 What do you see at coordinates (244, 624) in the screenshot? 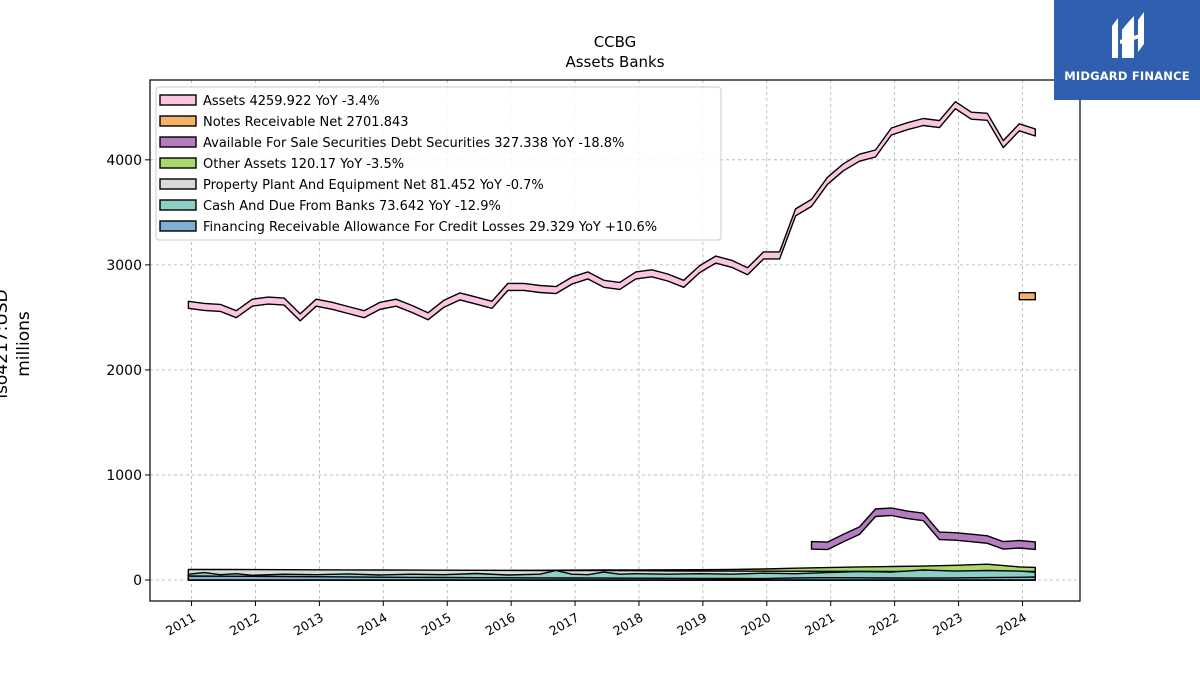
I see `x-tick-label: 2012` at bounding box center [244, 624].